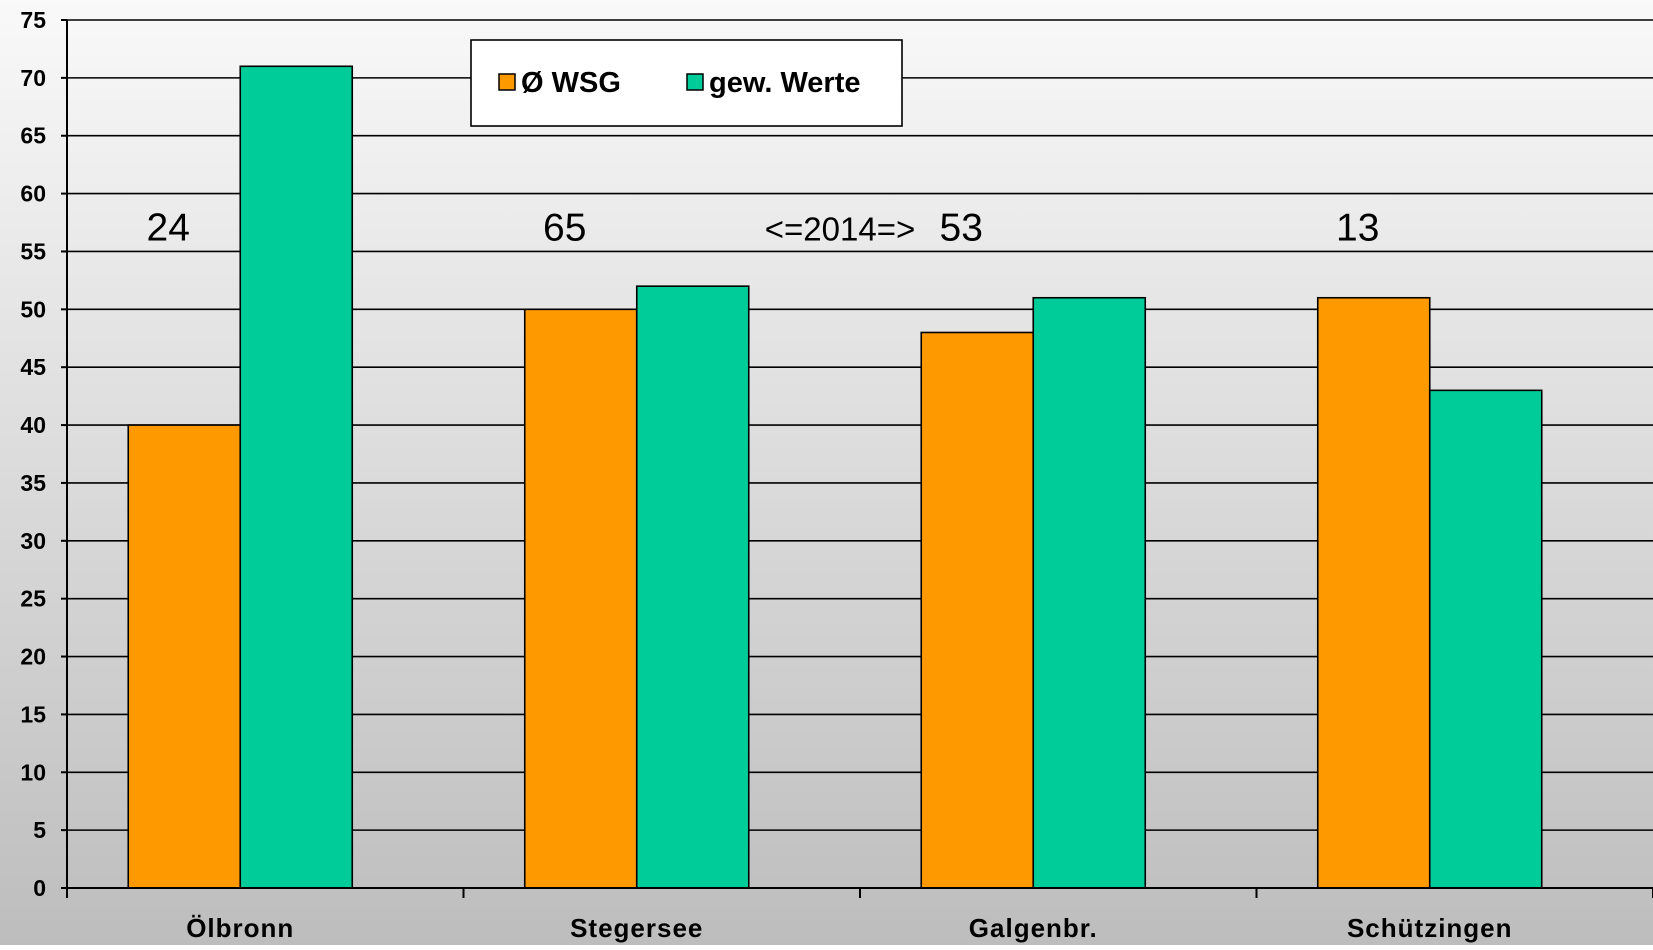 The height and width of the screenshot is (950, 1653). What do you see at coordinates (39, 888) in the screenshot?
I see `y-tick-label: 0` at bounding box center [39, 888].